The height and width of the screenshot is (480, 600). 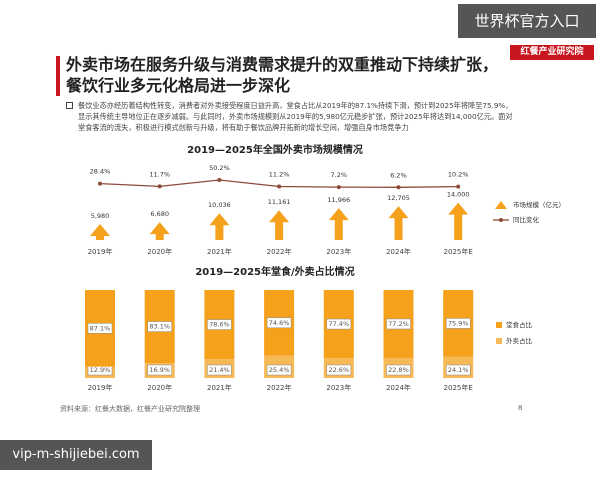 I want to click on value-label: 77.2%, so click(x=398, y=324).